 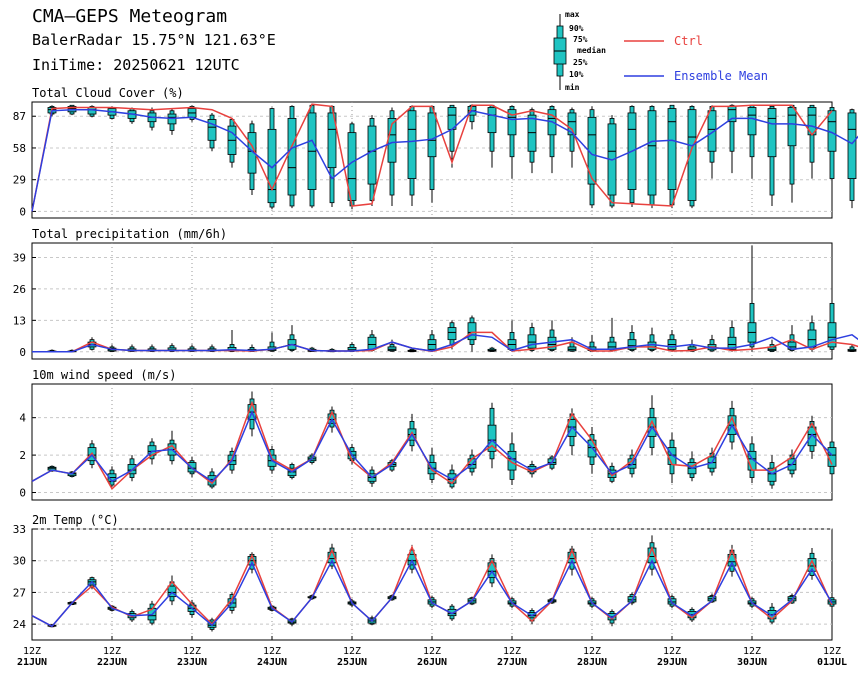 What do you see at coordinates (32, 662) in the screenshot?
I see `x-tick-date: 21JUN` at bounding box center [32, 662].